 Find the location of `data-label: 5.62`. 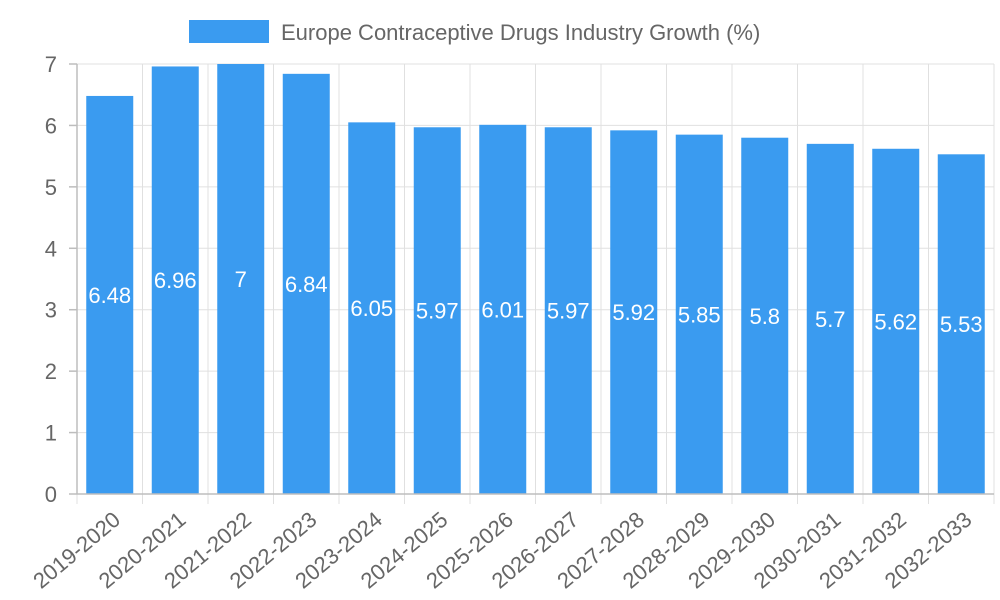

data-label: 5.62 is located at coordinates (895, 321).